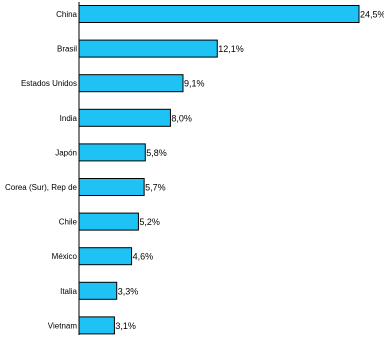 The width and height of the screenshot is (384, 337). I want to click on category-label: Brasil, so click(67, 49).